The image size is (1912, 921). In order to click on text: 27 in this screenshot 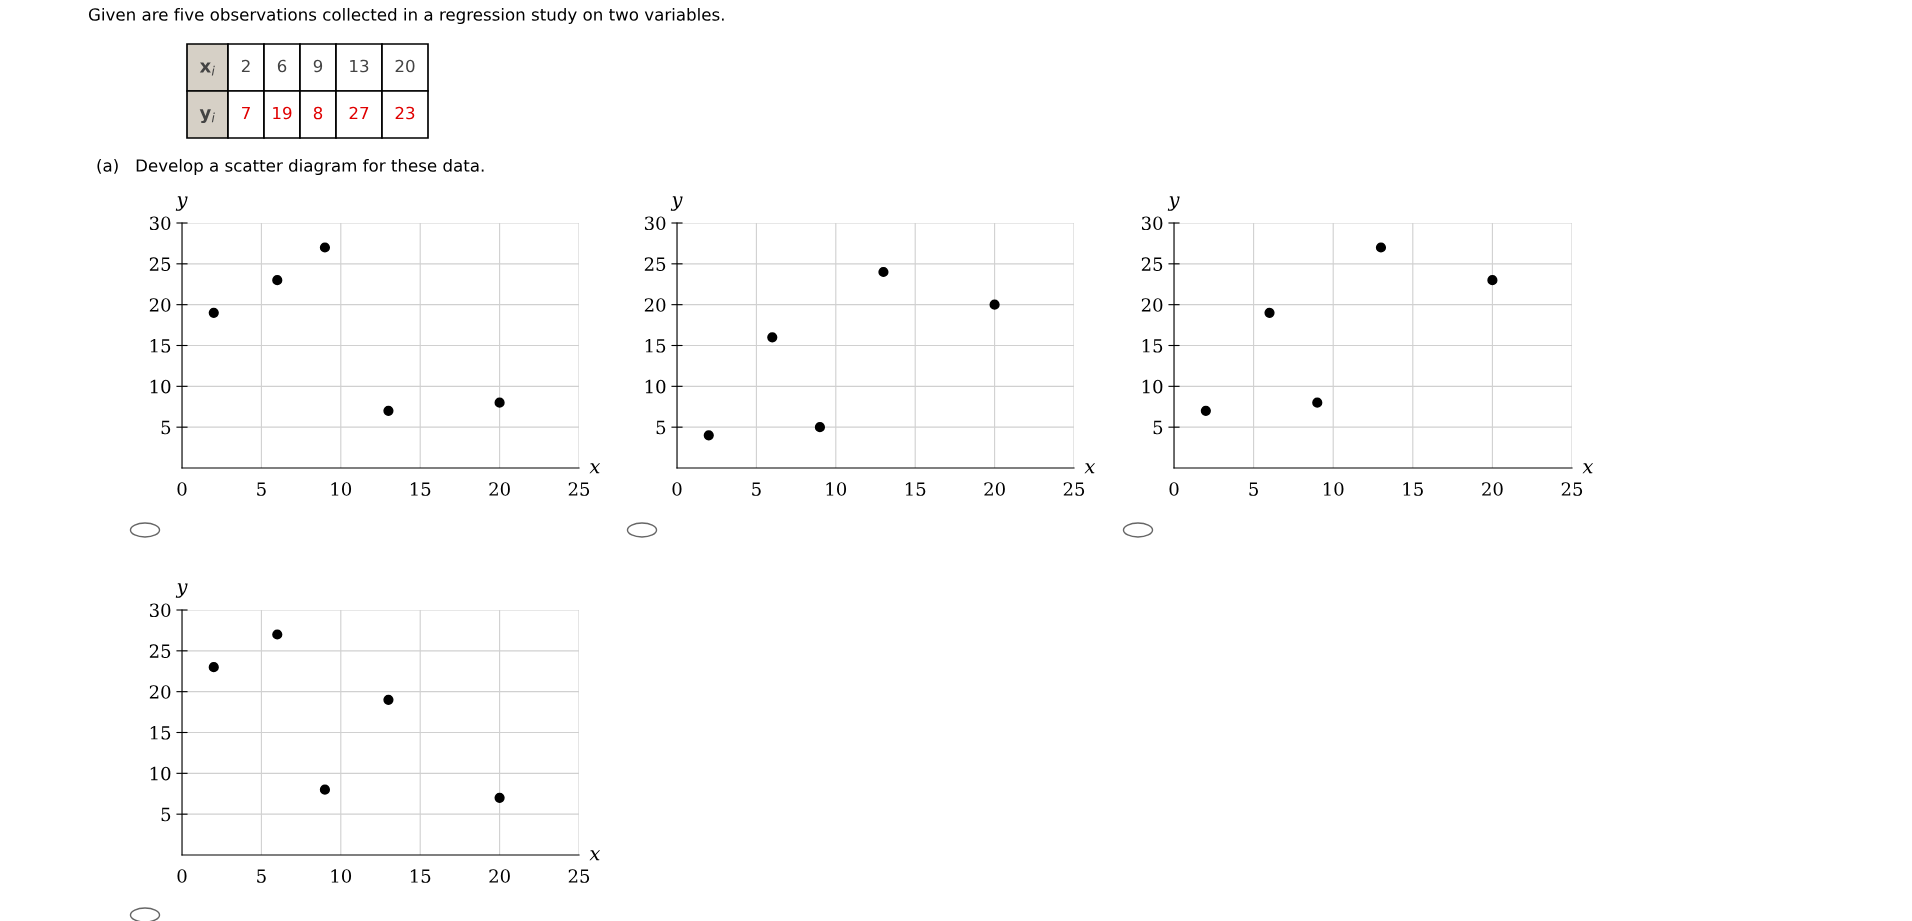, I will do `click(359, 113)`.